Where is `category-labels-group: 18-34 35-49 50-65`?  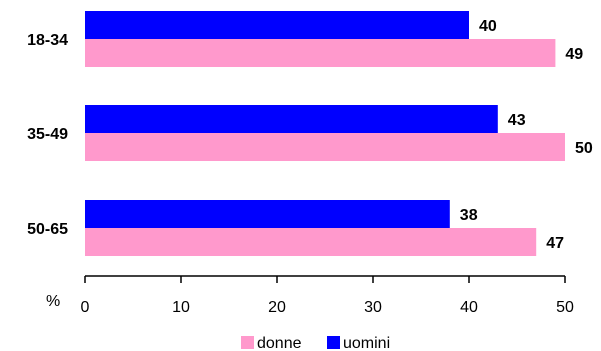
category-labels-group: 18-34 35-49 50-65 is located at coordinates (47, 135).